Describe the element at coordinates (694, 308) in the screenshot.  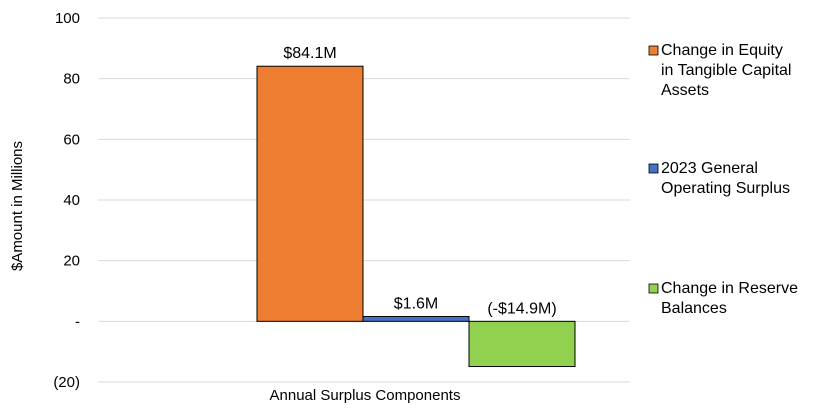
I see `legend-label: Balances` at that location.